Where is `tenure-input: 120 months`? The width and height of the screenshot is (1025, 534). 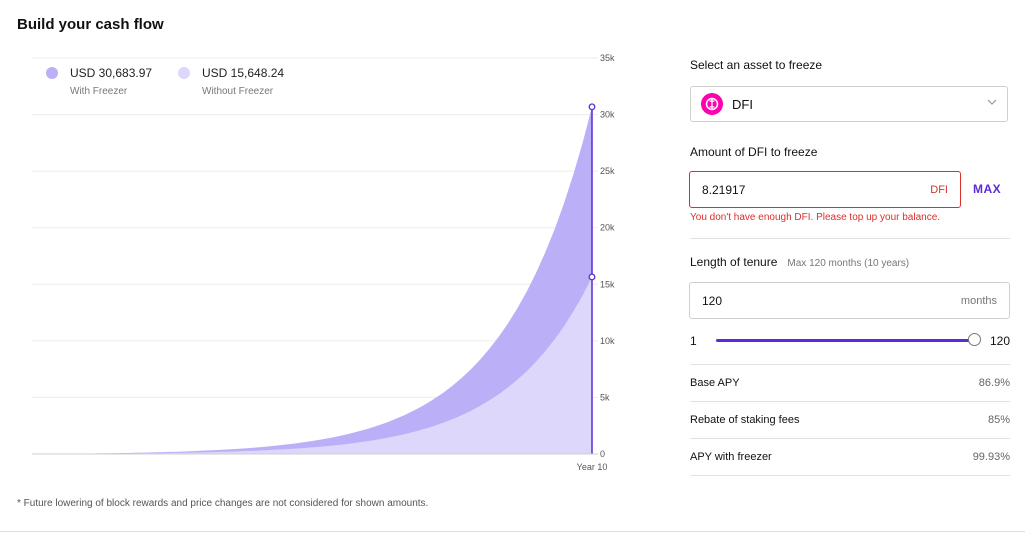 tenure-input: 120 months is located at coordinates (849, 300).